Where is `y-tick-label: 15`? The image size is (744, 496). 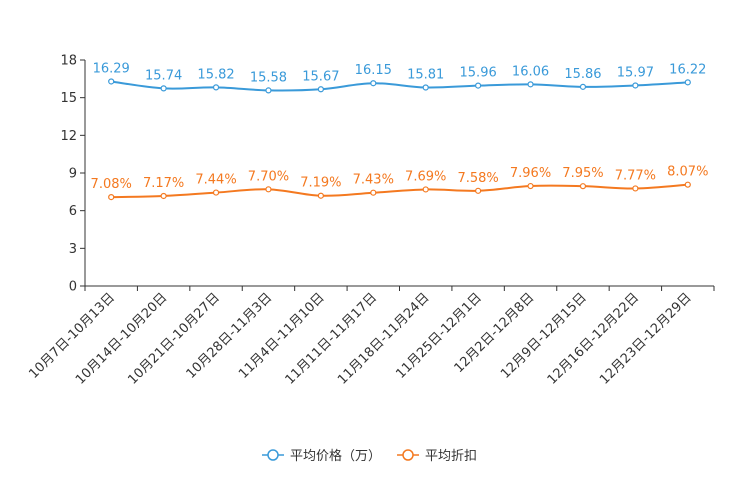 y-tick-label: 15 is located at coordinates (68, 98).